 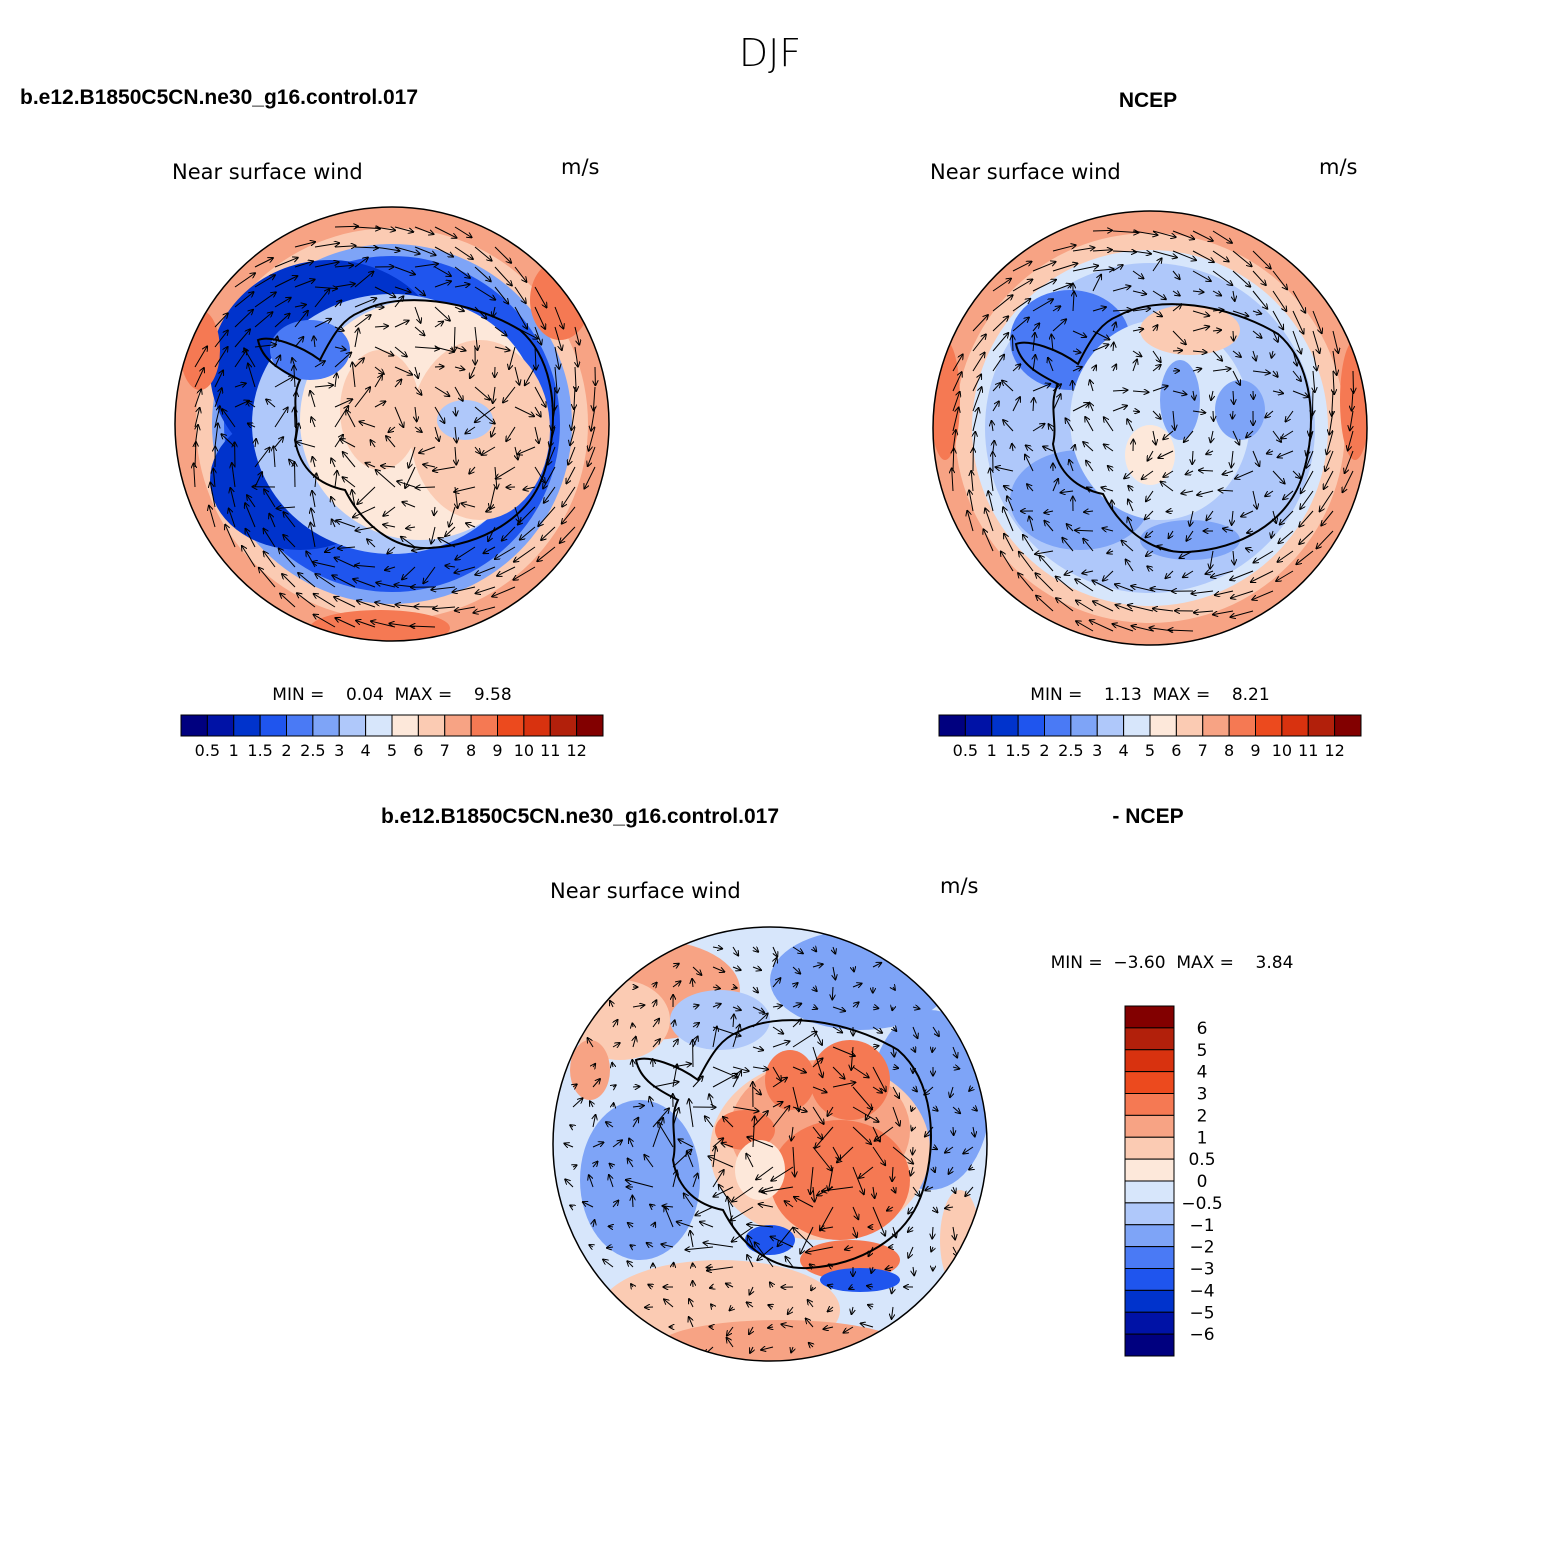 I want to click on panel-ncep-minmax: MIN = 1.13 MAX = 8.21, so click(x=1149, y=695).